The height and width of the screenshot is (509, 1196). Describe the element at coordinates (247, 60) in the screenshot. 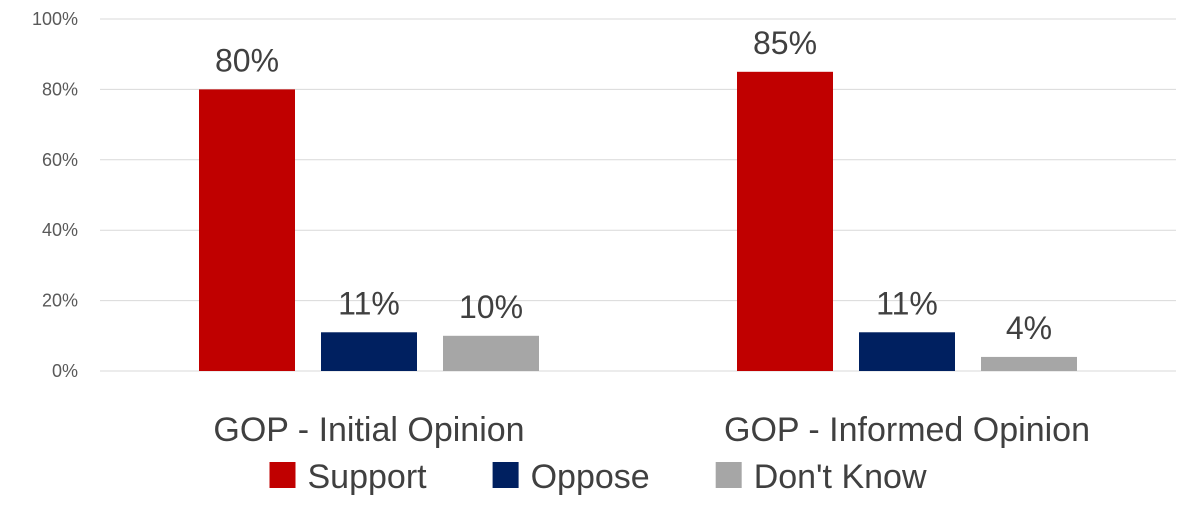

I see `data-label: 80%` at that location.